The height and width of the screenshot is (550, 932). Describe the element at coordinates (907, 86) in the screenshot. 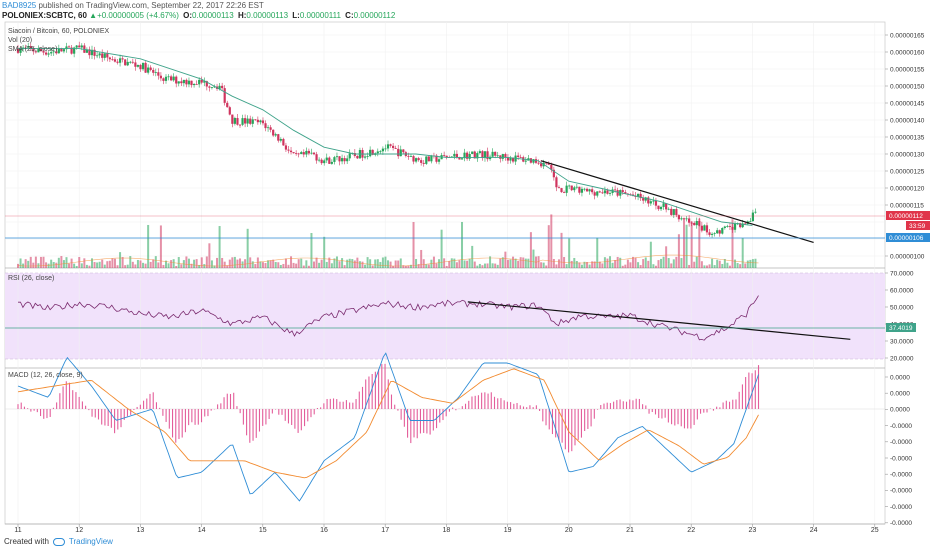

I see `price-axis-label: 0.00000150` at that location.